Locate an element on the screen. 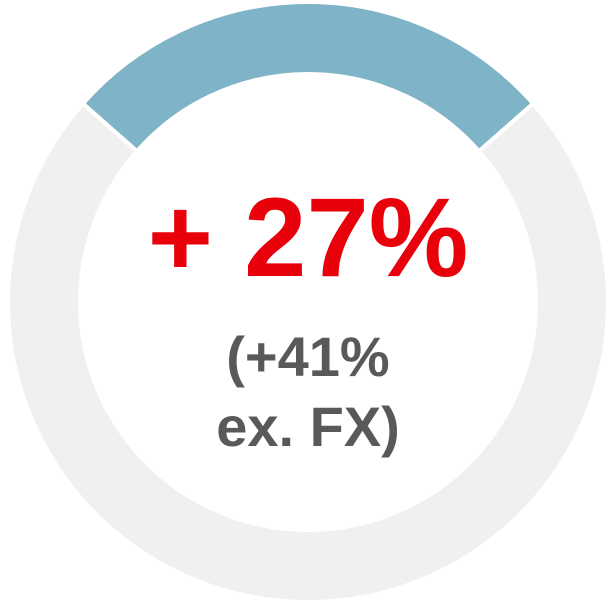 The image size is (608, 604). sub-label: ex. FX) is located at coordinates (308, 426).